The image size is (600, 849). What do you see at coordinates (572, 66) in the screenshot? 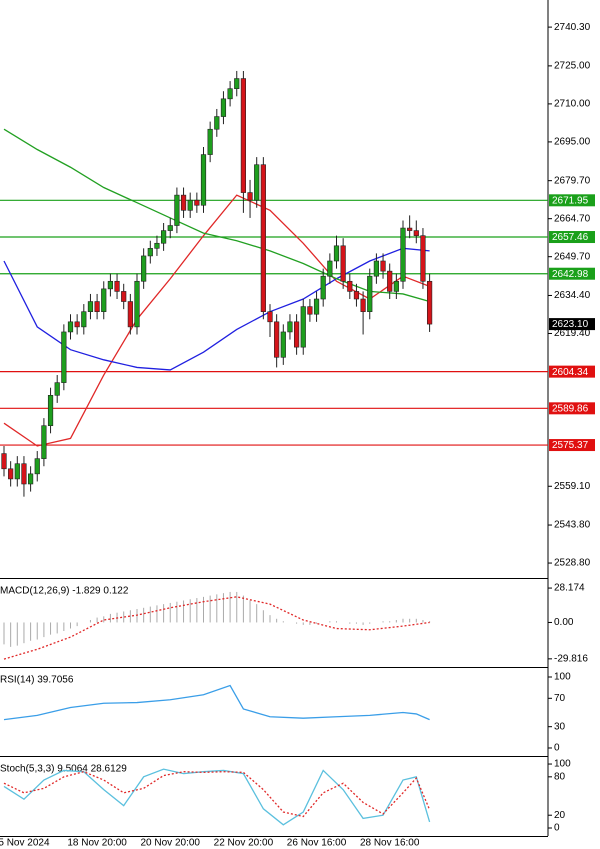
I see `y-tick-label: 2725.00` at bounding box center [572, 66].